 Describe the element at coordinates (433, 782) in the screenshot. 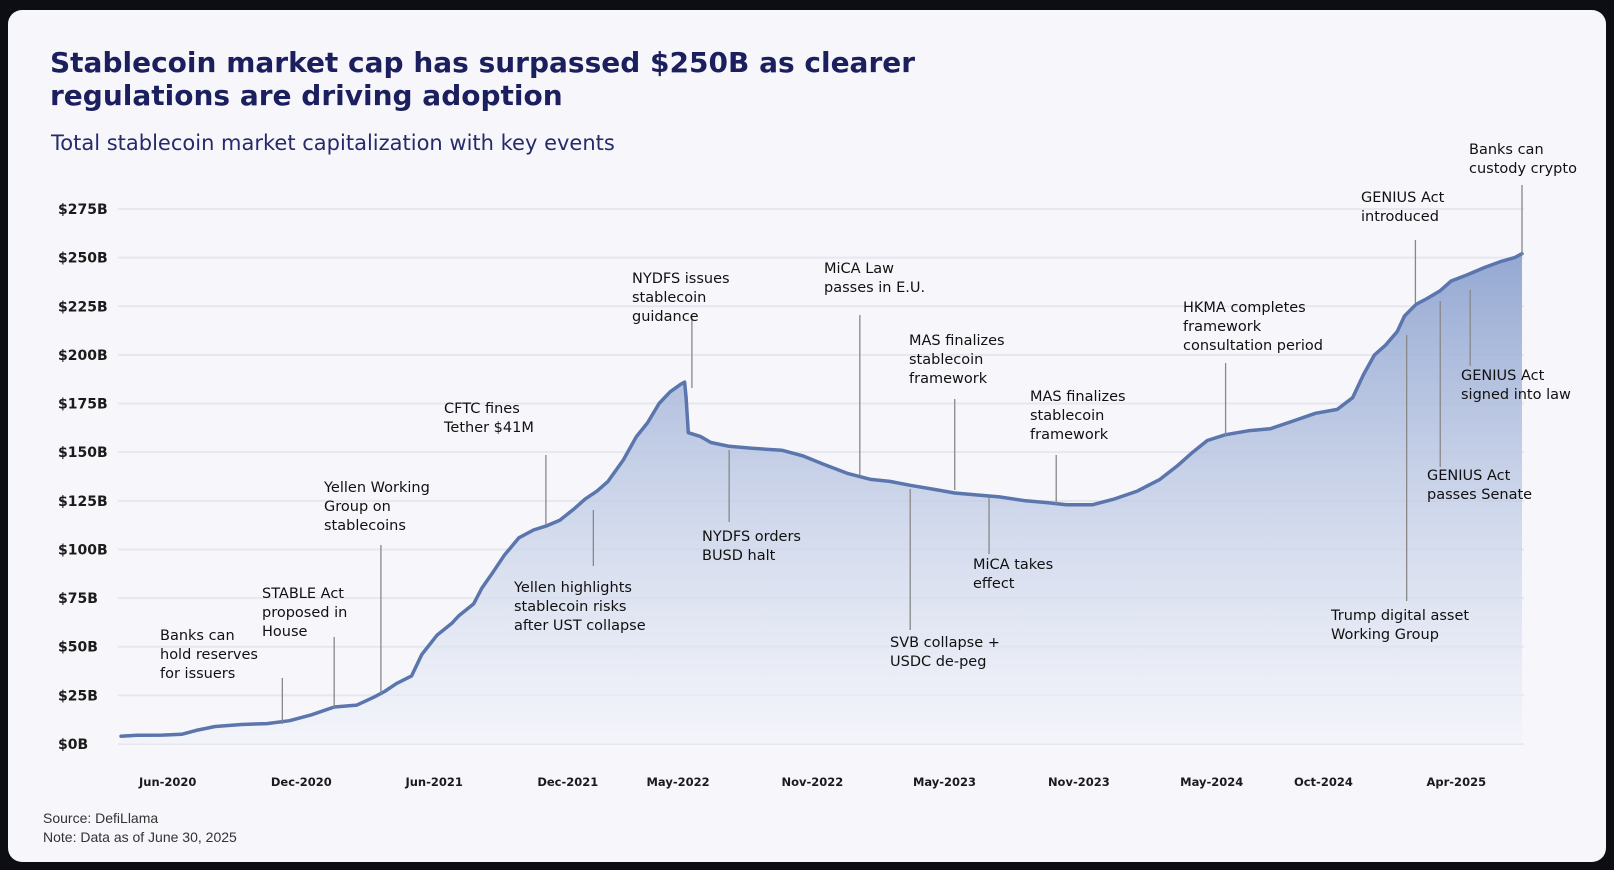

I see `x-tick-label: Jun-2021` at that location.